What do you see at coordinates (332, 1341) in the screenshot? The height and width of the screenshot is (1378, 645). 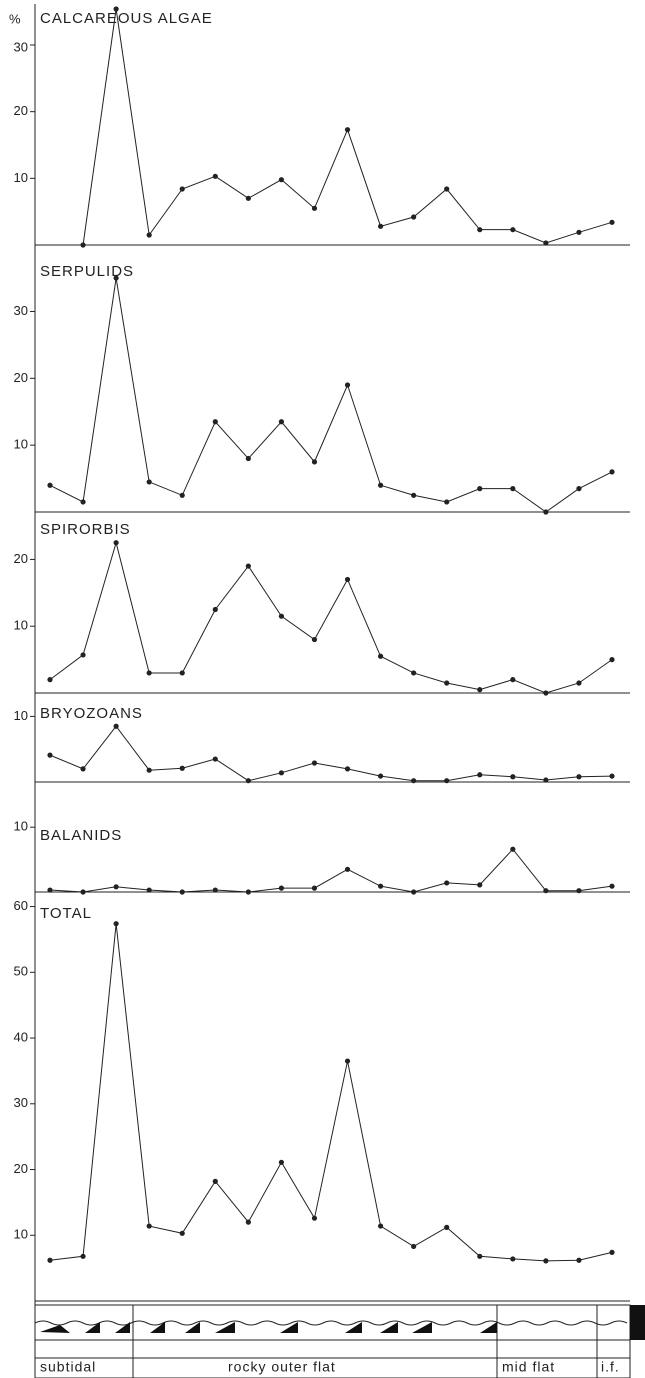 I see `zone-frame` at bounding box center [332, 1341].